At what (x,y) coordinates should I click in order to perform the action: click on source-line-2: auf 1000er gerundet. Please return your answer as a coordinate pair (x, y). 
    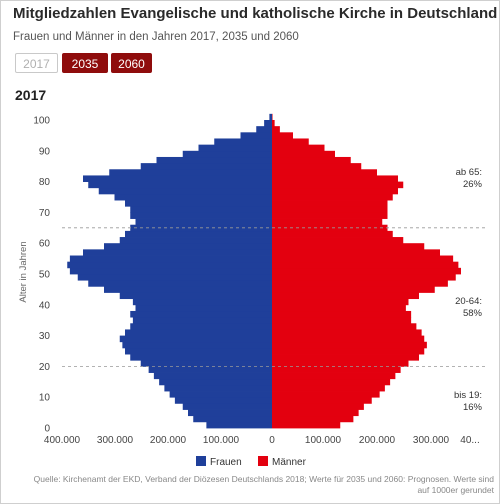
    Looking at the image, I should click on (455, 490).